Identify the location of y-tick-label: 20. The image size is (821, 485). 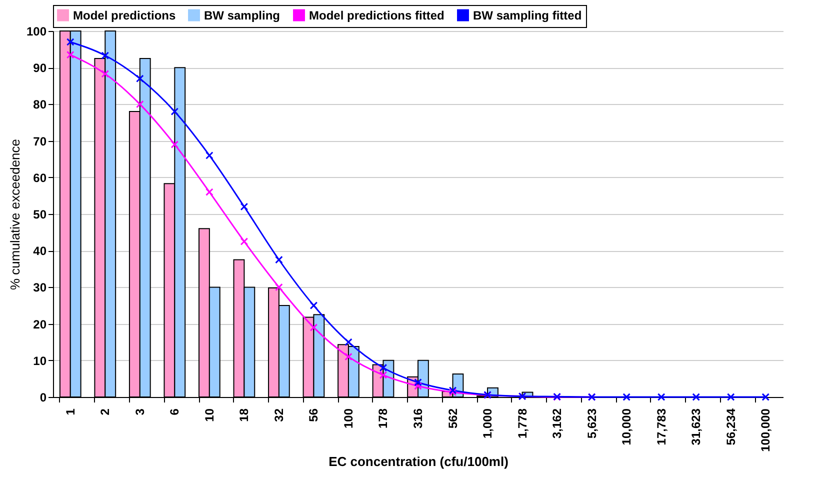
(40, 324).